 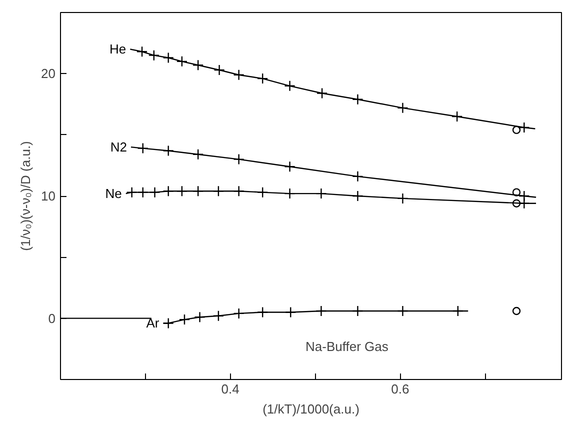 What do you see at coordinates (118, 147) in the screenshot?
I see `series-label: N2` at bounding box center [118, 147].